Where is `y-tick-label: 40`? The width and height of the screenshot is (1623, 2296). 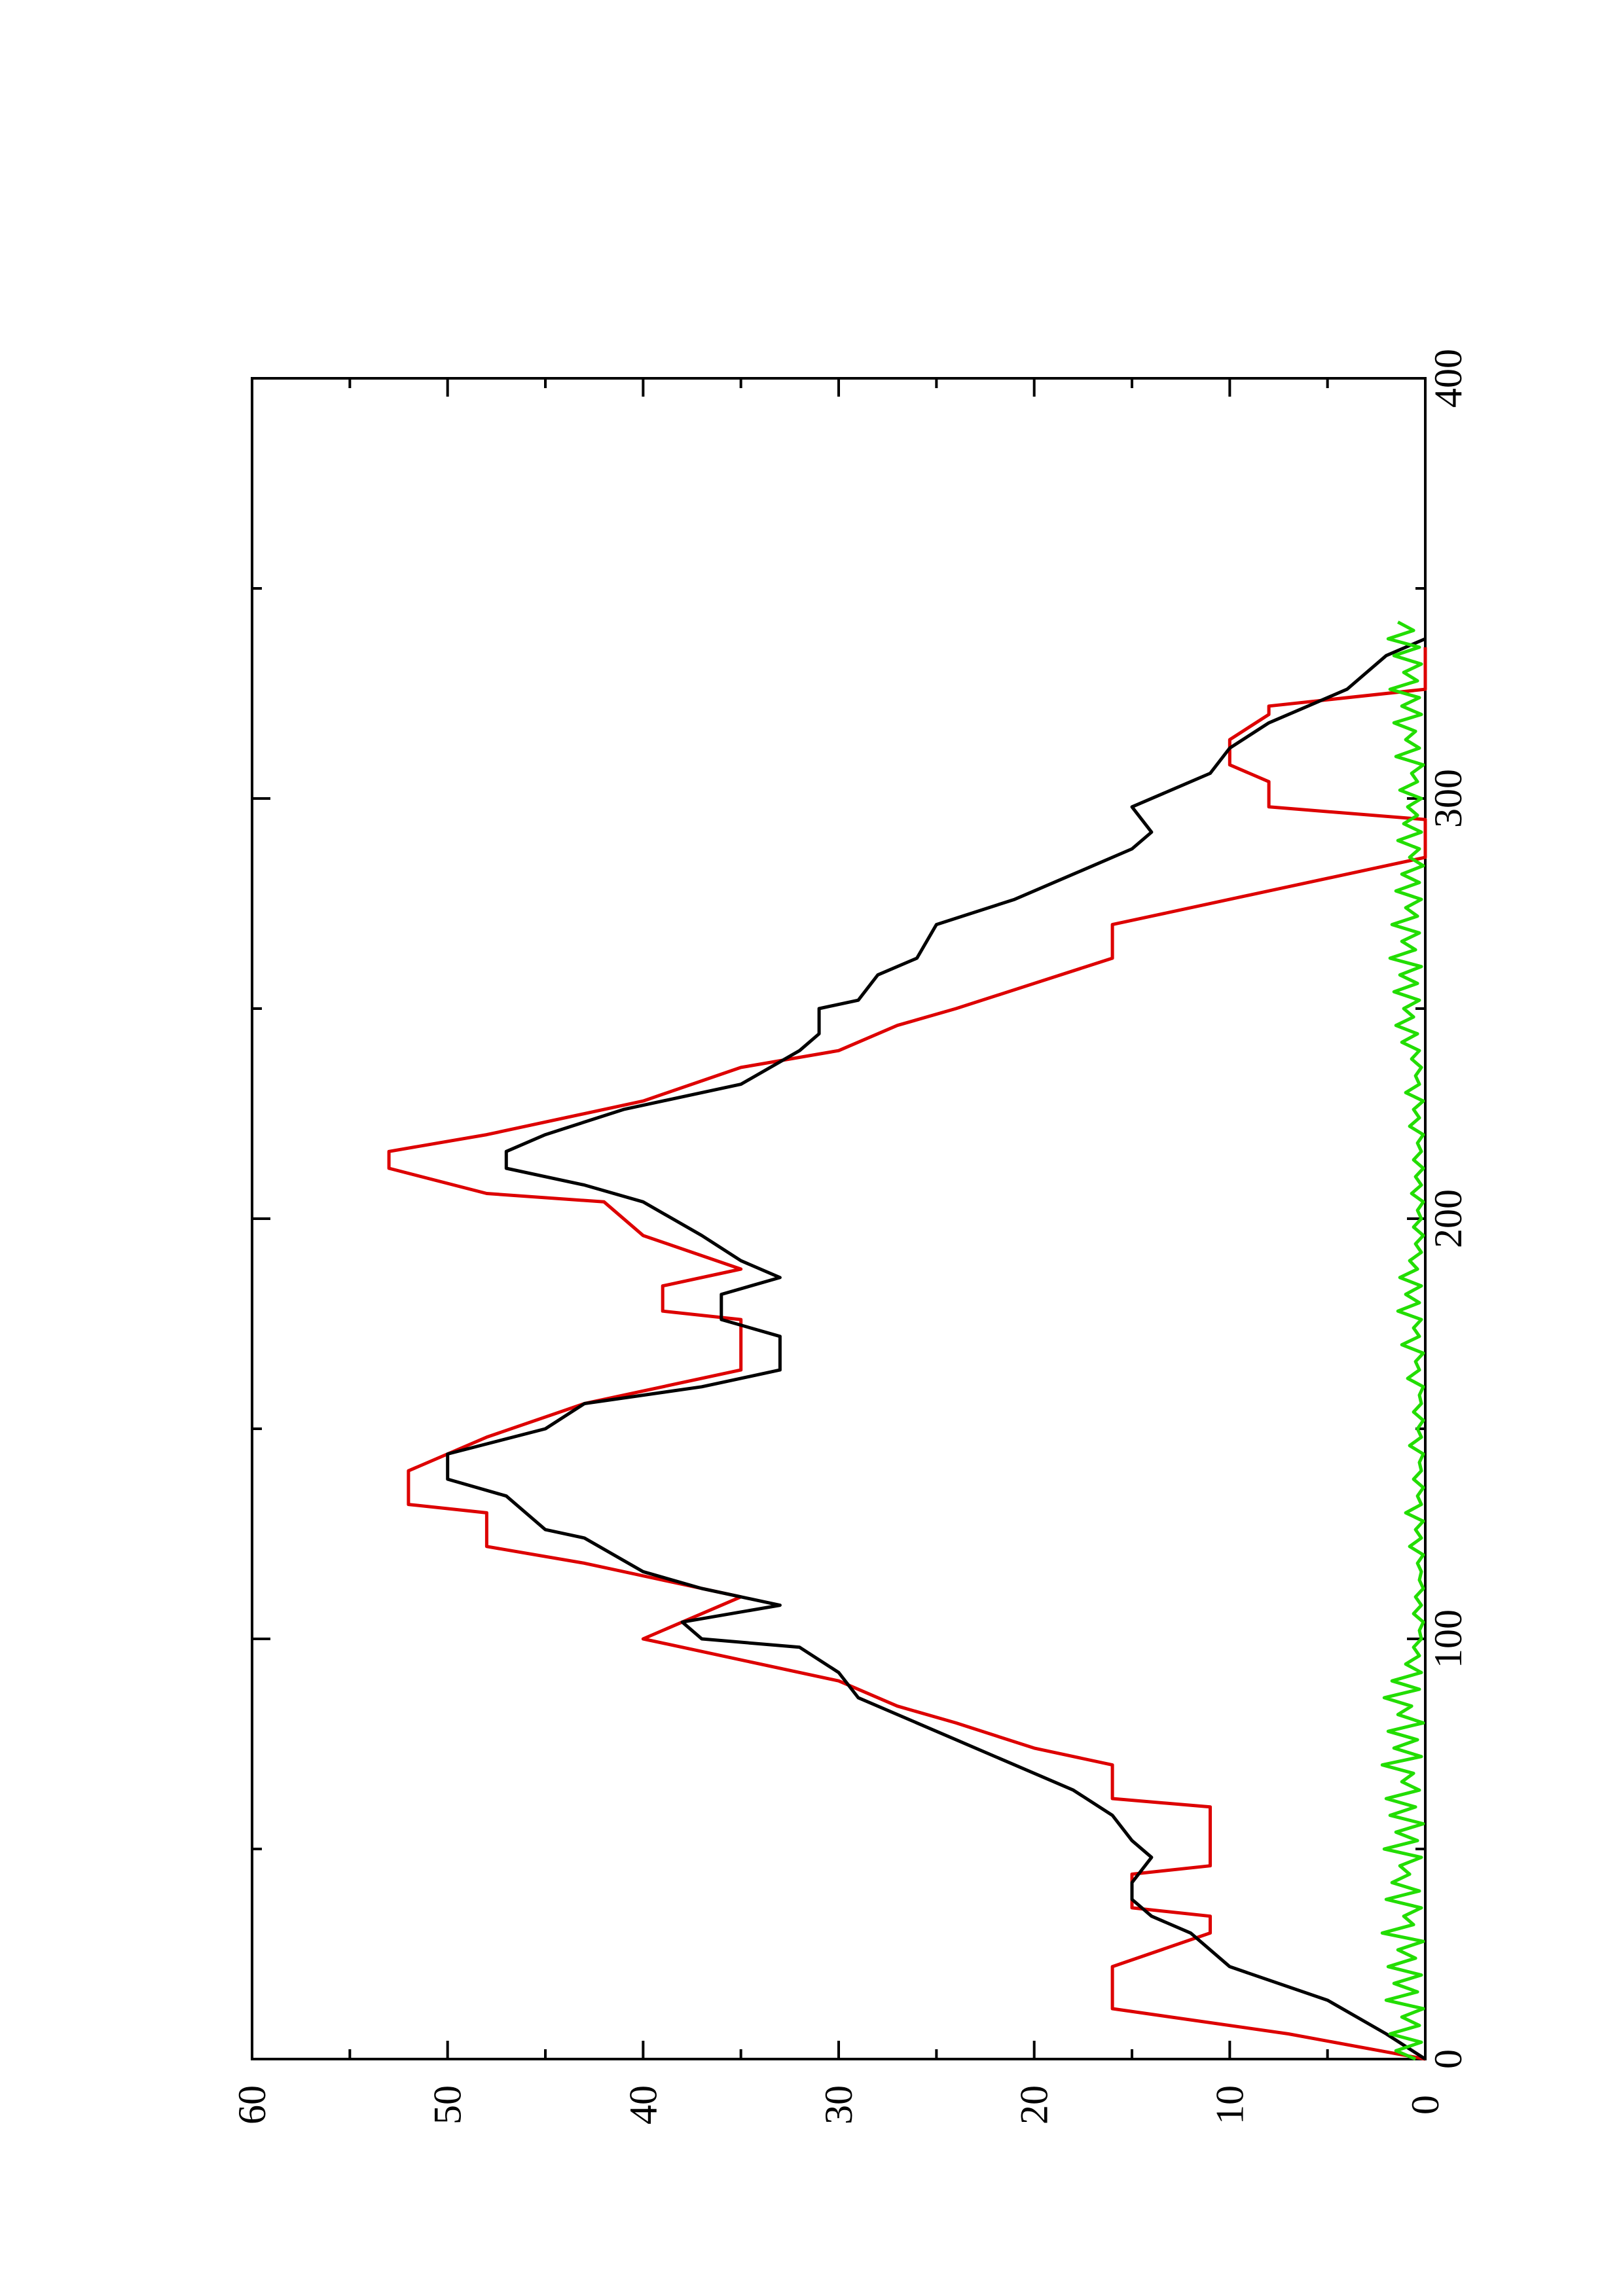
y-tick-label: 40 is located at coordinates (643, 2105).